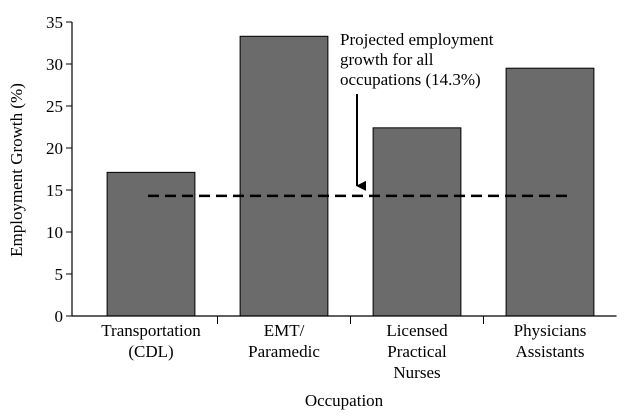  What do you see at coordinates (54, 22) in the screenshot?
I see `y-tick-label: 35` at bounding box center [54, 22].